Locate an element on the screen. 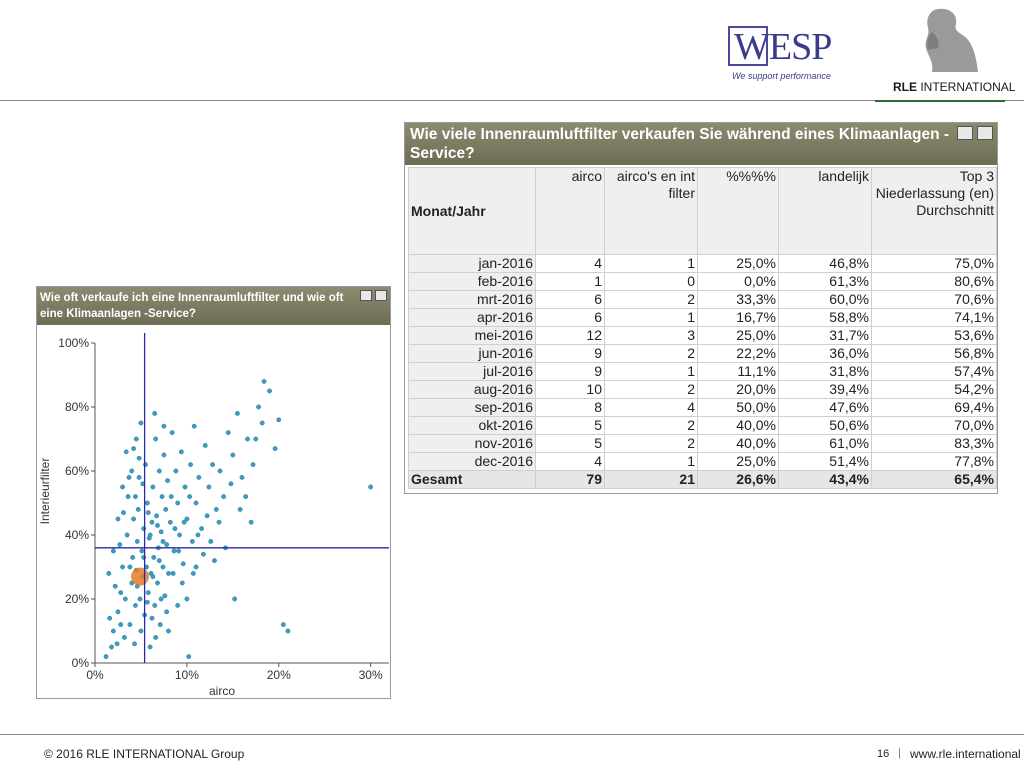  col-header-percent: %%%% is located at coordinates (738, 211).